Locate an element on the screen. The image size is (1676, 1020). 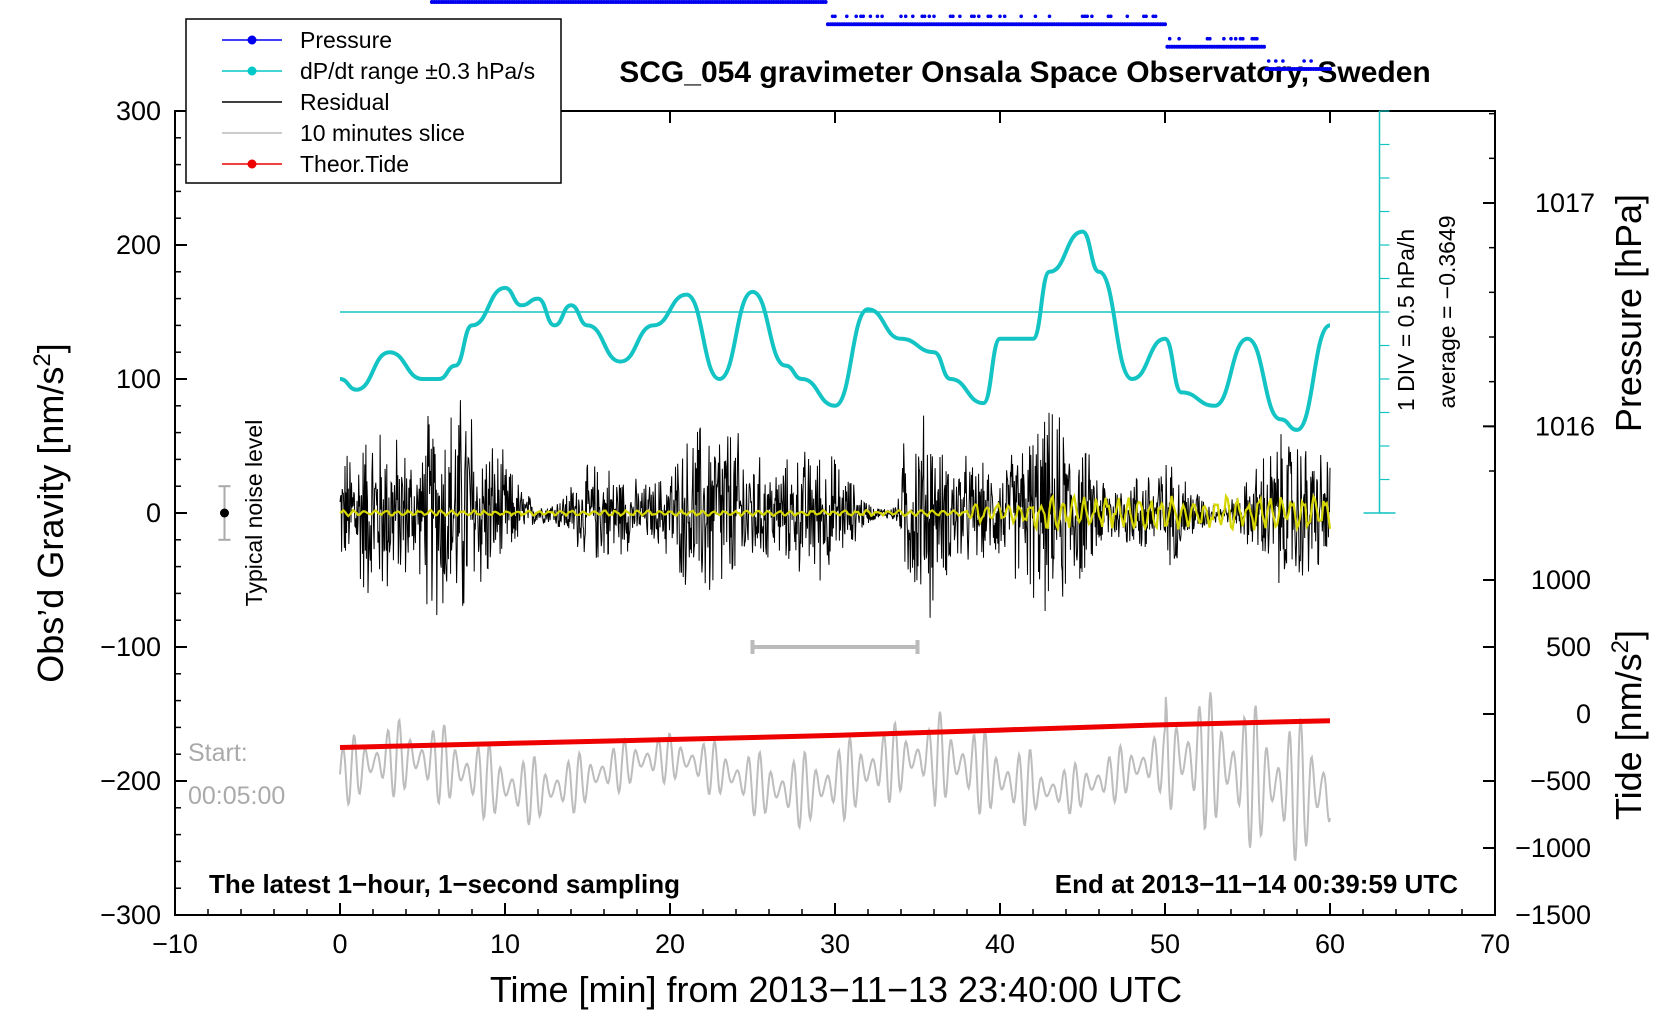
pressure-tick-label: 1016 is located at coordinates (1565, 426).